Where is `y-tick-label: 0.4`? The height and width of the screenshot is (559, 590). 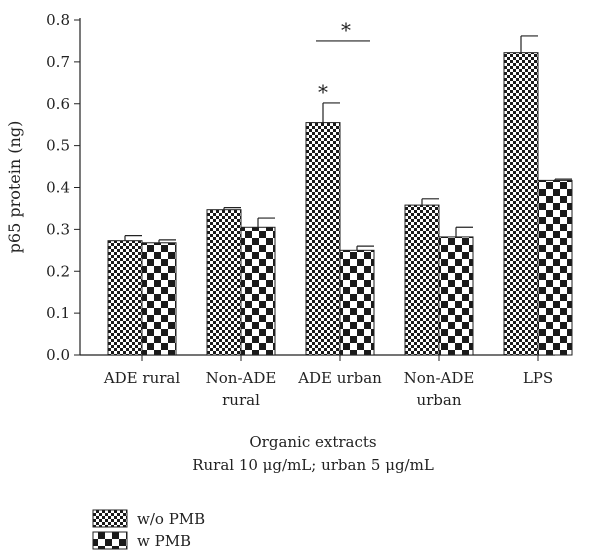
y-tick-label: 0.4 is located at coordinates (58, 188).